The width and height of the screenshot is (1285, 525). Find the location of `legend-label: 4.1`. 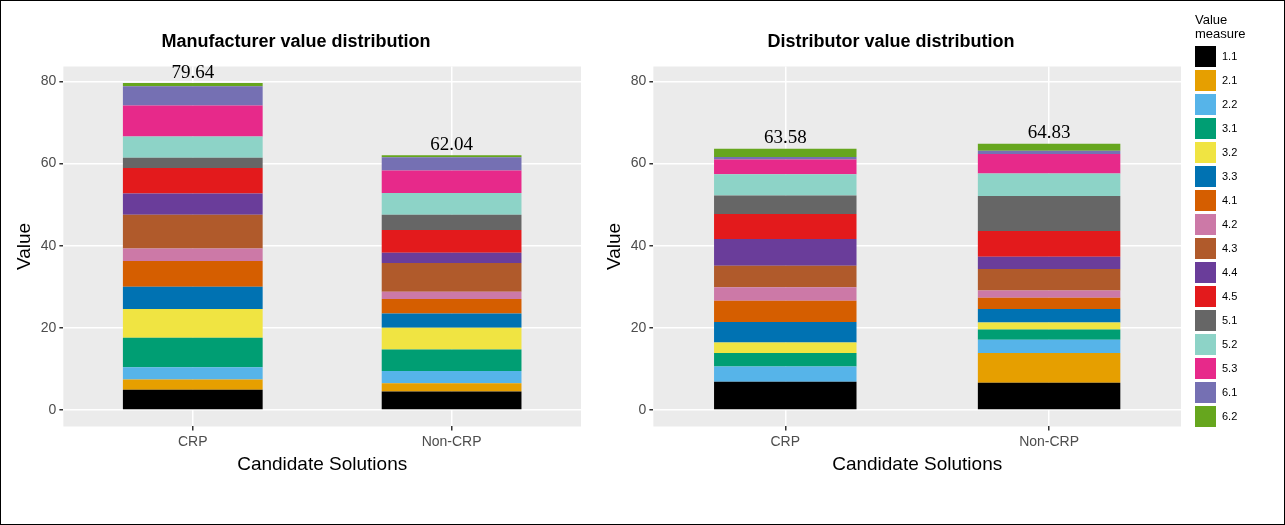

legend-label: 4.1 is located at coordinates (1230, 200).